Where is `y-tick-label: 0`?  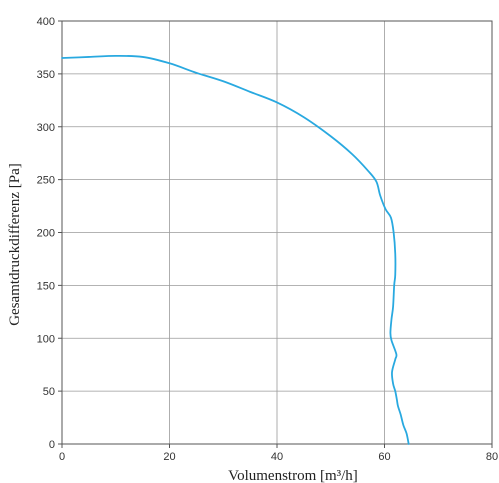 y-tick-label: 0 is located at coordinates (52, 445).